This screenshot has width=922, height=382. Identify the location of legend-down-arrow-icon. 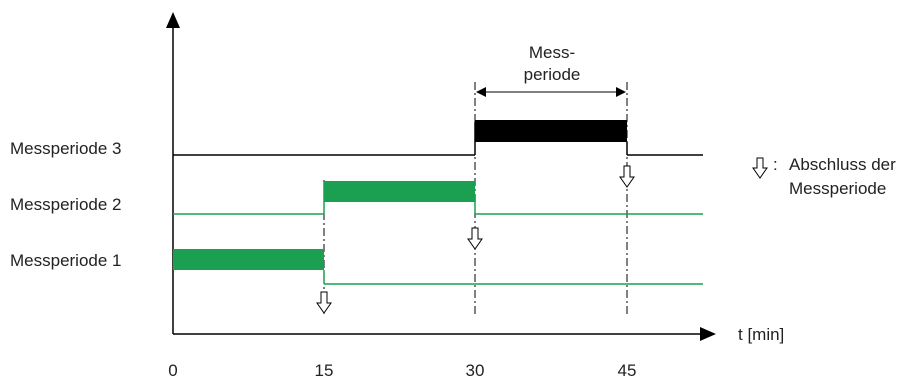
(760, 168).